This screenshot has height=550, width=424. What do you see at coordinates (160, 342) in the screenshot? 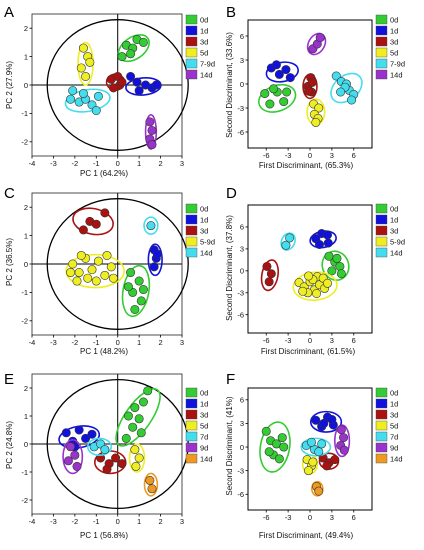
I see `x-tick-label: 2` at bounding box center [160, 342].